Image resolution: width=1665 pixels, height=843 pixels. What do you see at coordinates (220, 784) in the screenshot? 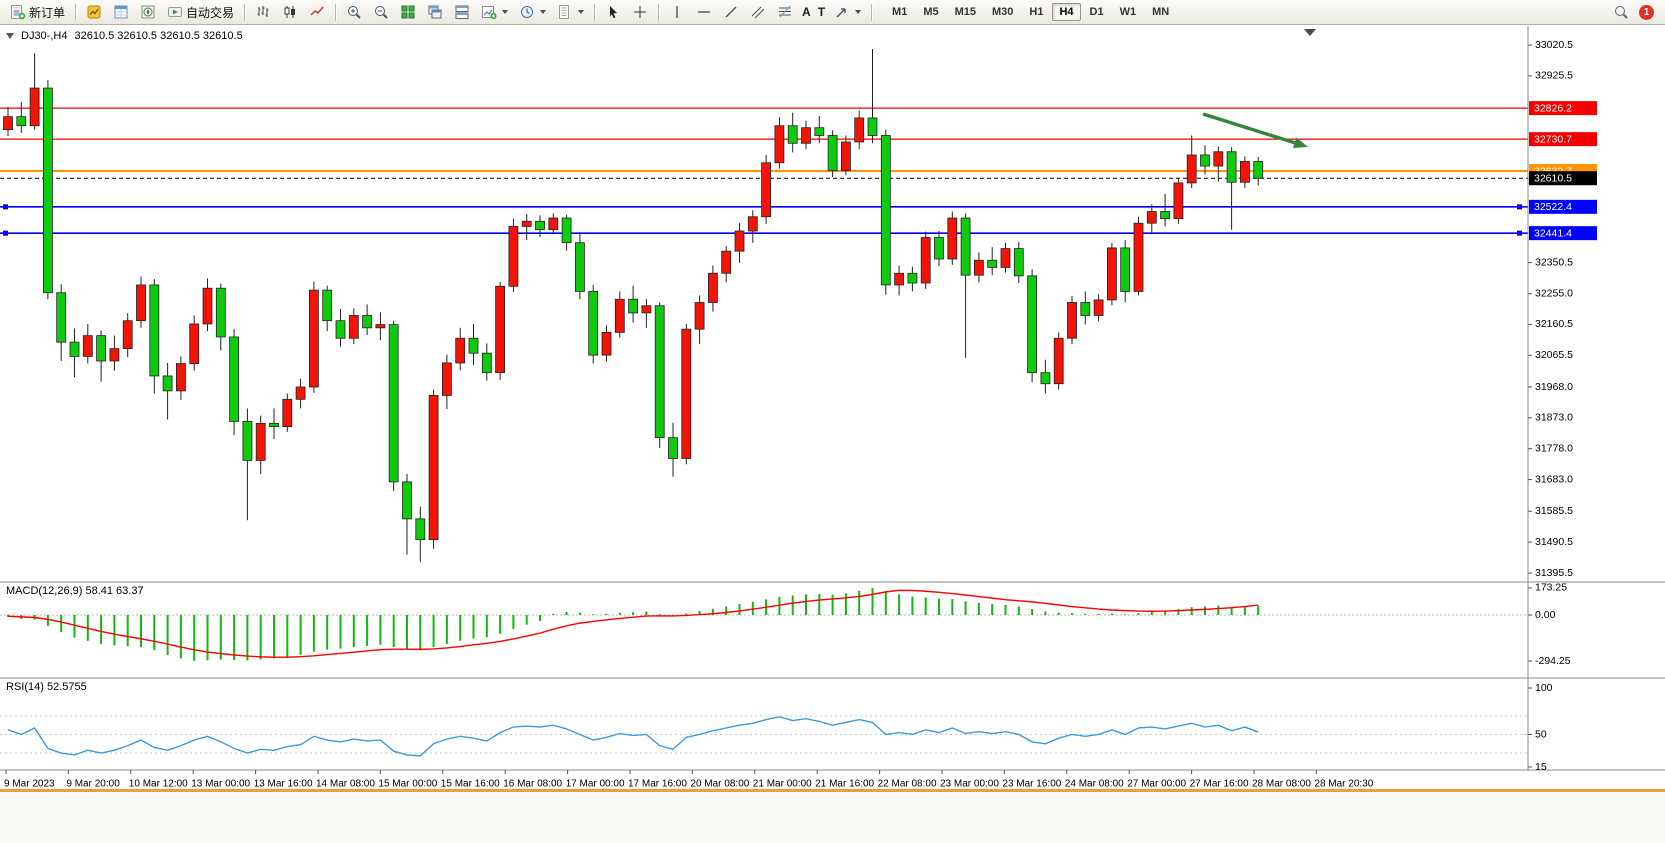
I see `svg-text: 13 Mar 00:00` at bounding box center [220, 784].